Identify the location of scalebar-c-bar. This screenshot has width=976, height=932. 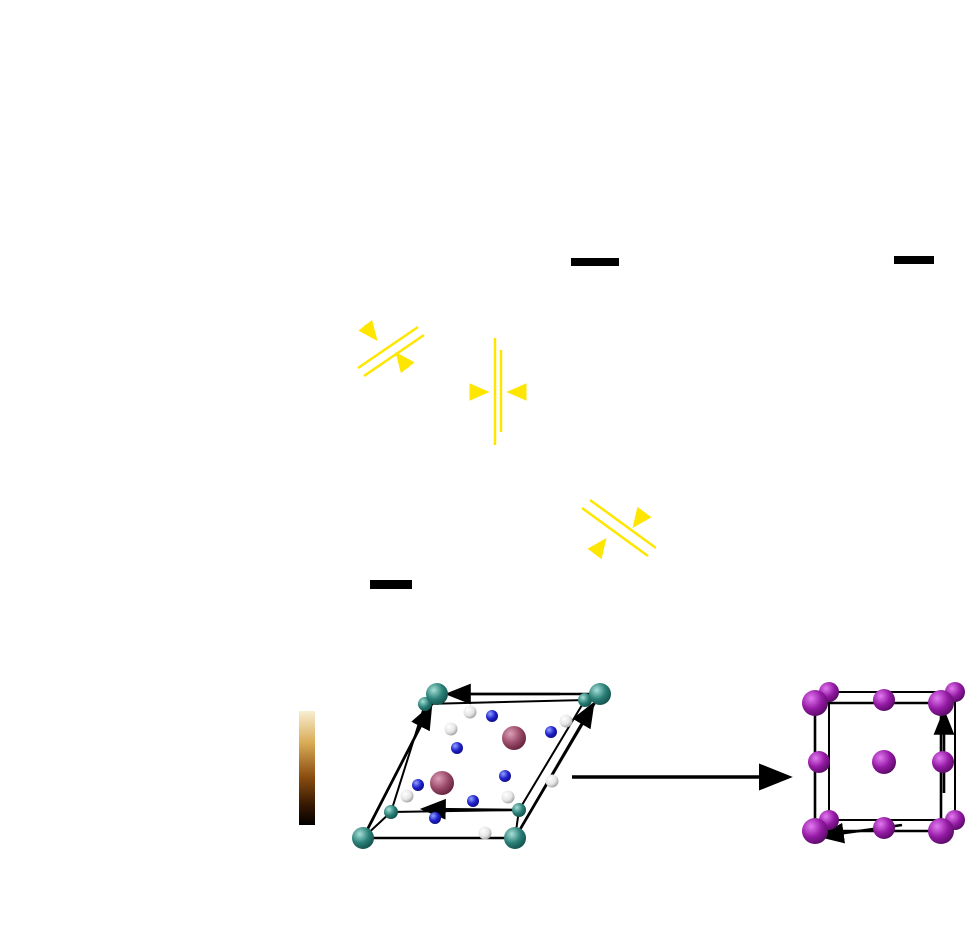
(914, 260).